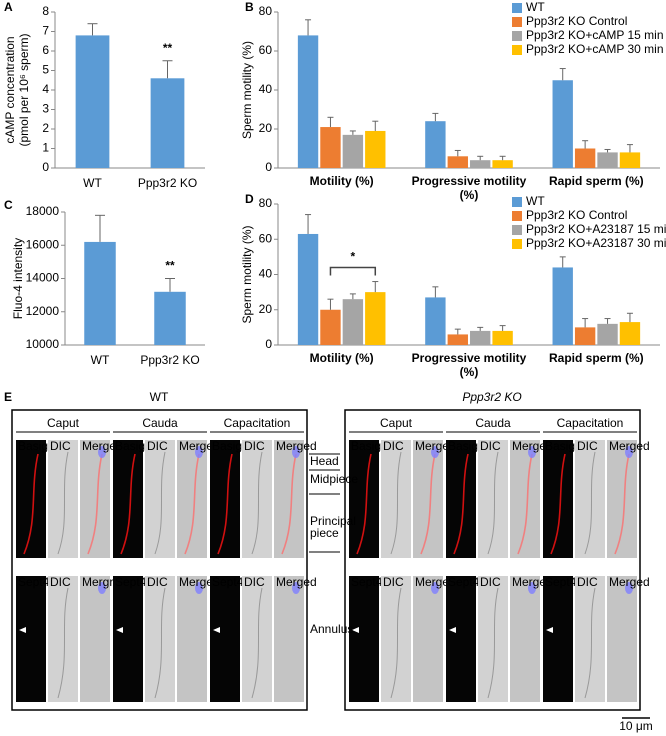 This screenshot has width=666, height=736. Describe the element at coordinates (576, 215) in the screenshot. I see `legend-label: Ppp3r2 KO Control` at that location.